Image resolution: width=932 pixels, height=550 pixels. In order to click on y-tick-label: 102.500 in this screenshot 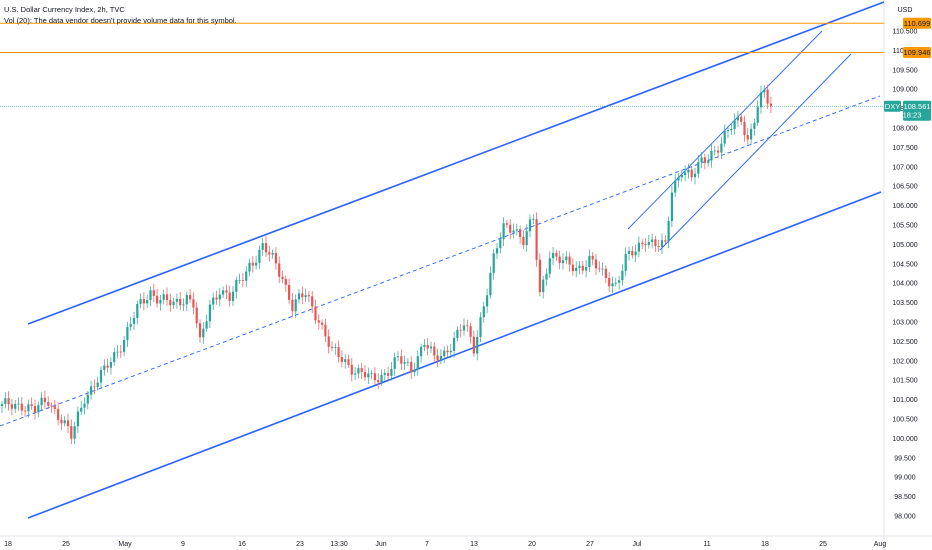, I will do `click(904, 342)`.